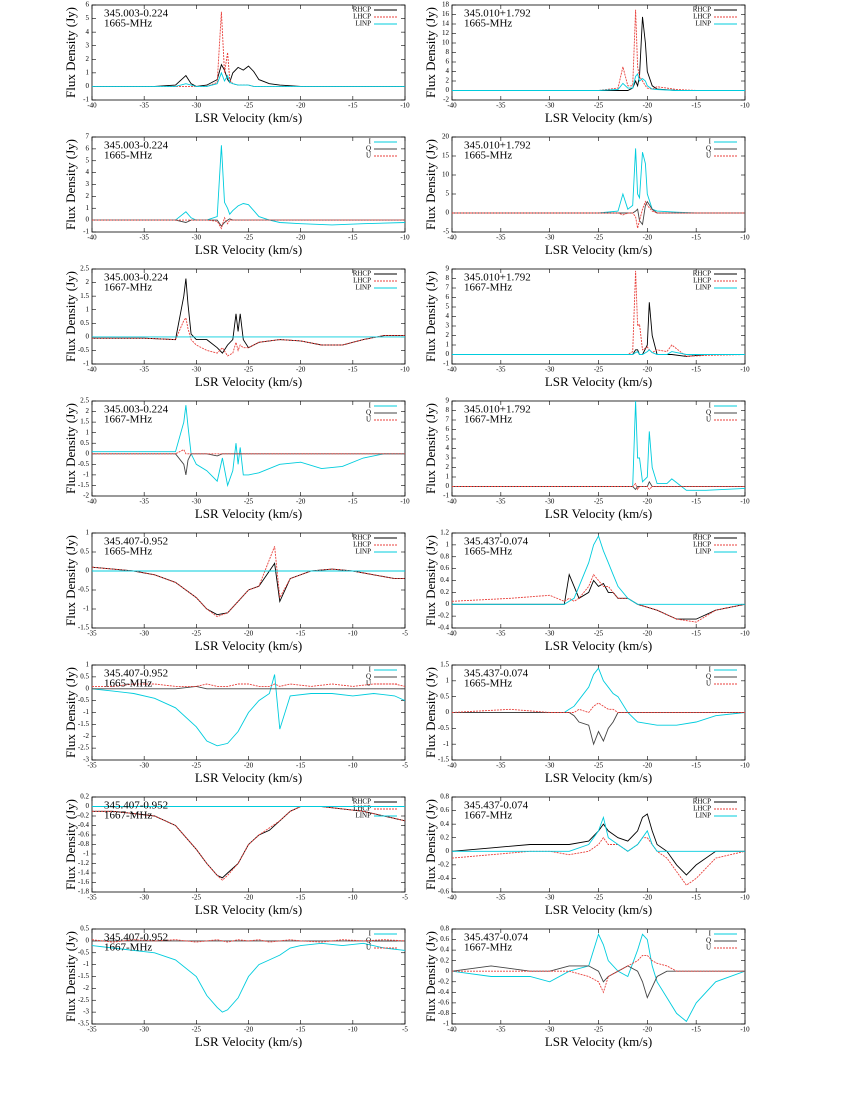  What do you see at coordinates (448, 439) in the screenshot?
I see `y-tick-label: 5` at bounding box center [448, 439].